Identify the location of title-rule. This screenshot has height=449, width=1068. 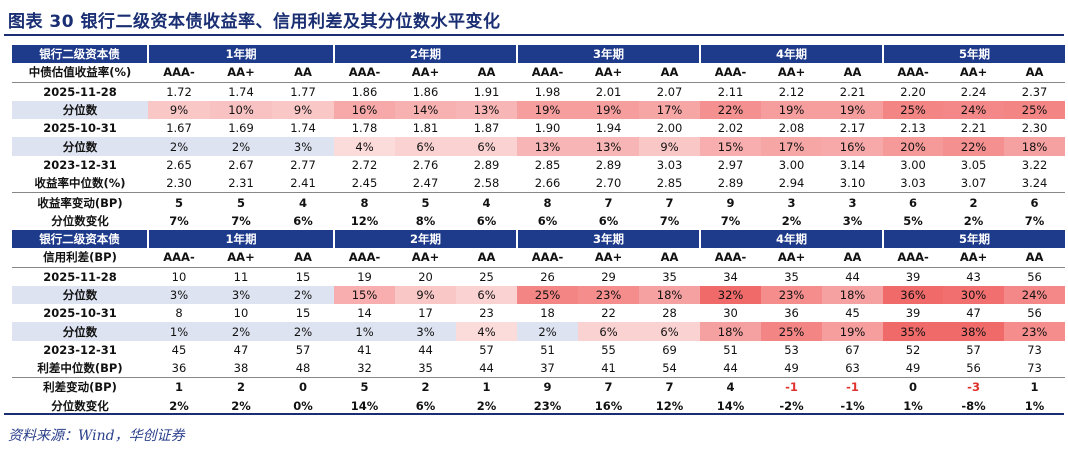
(534, 35).